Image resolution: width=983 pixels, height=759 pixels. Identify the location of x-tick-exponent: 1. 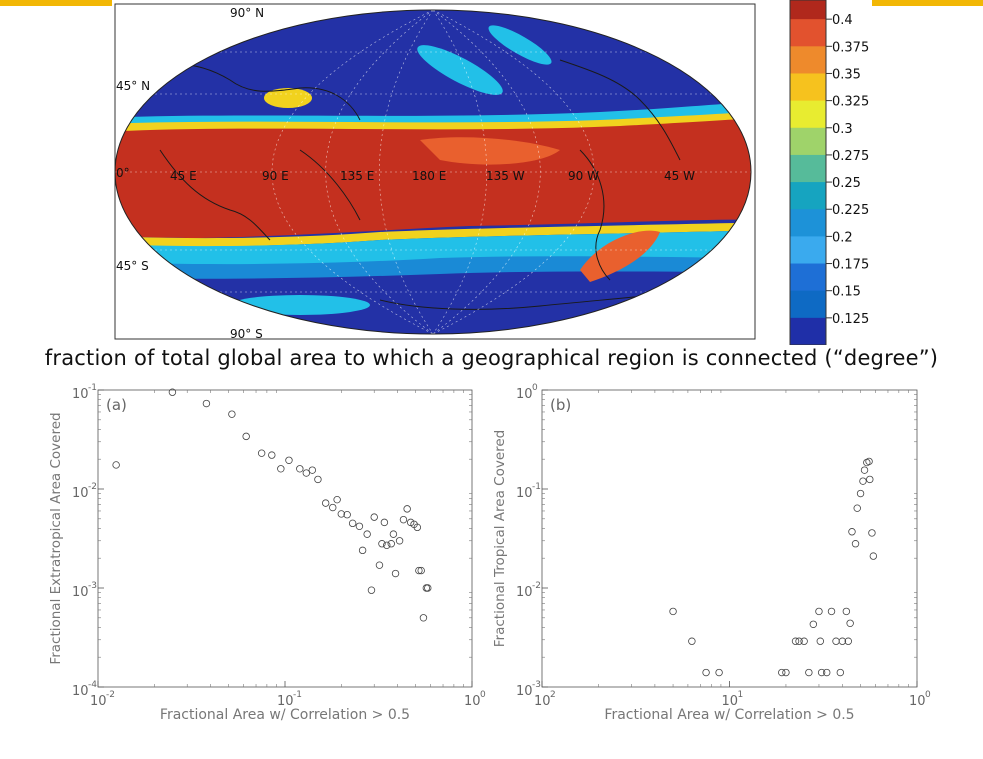
(741, 695).